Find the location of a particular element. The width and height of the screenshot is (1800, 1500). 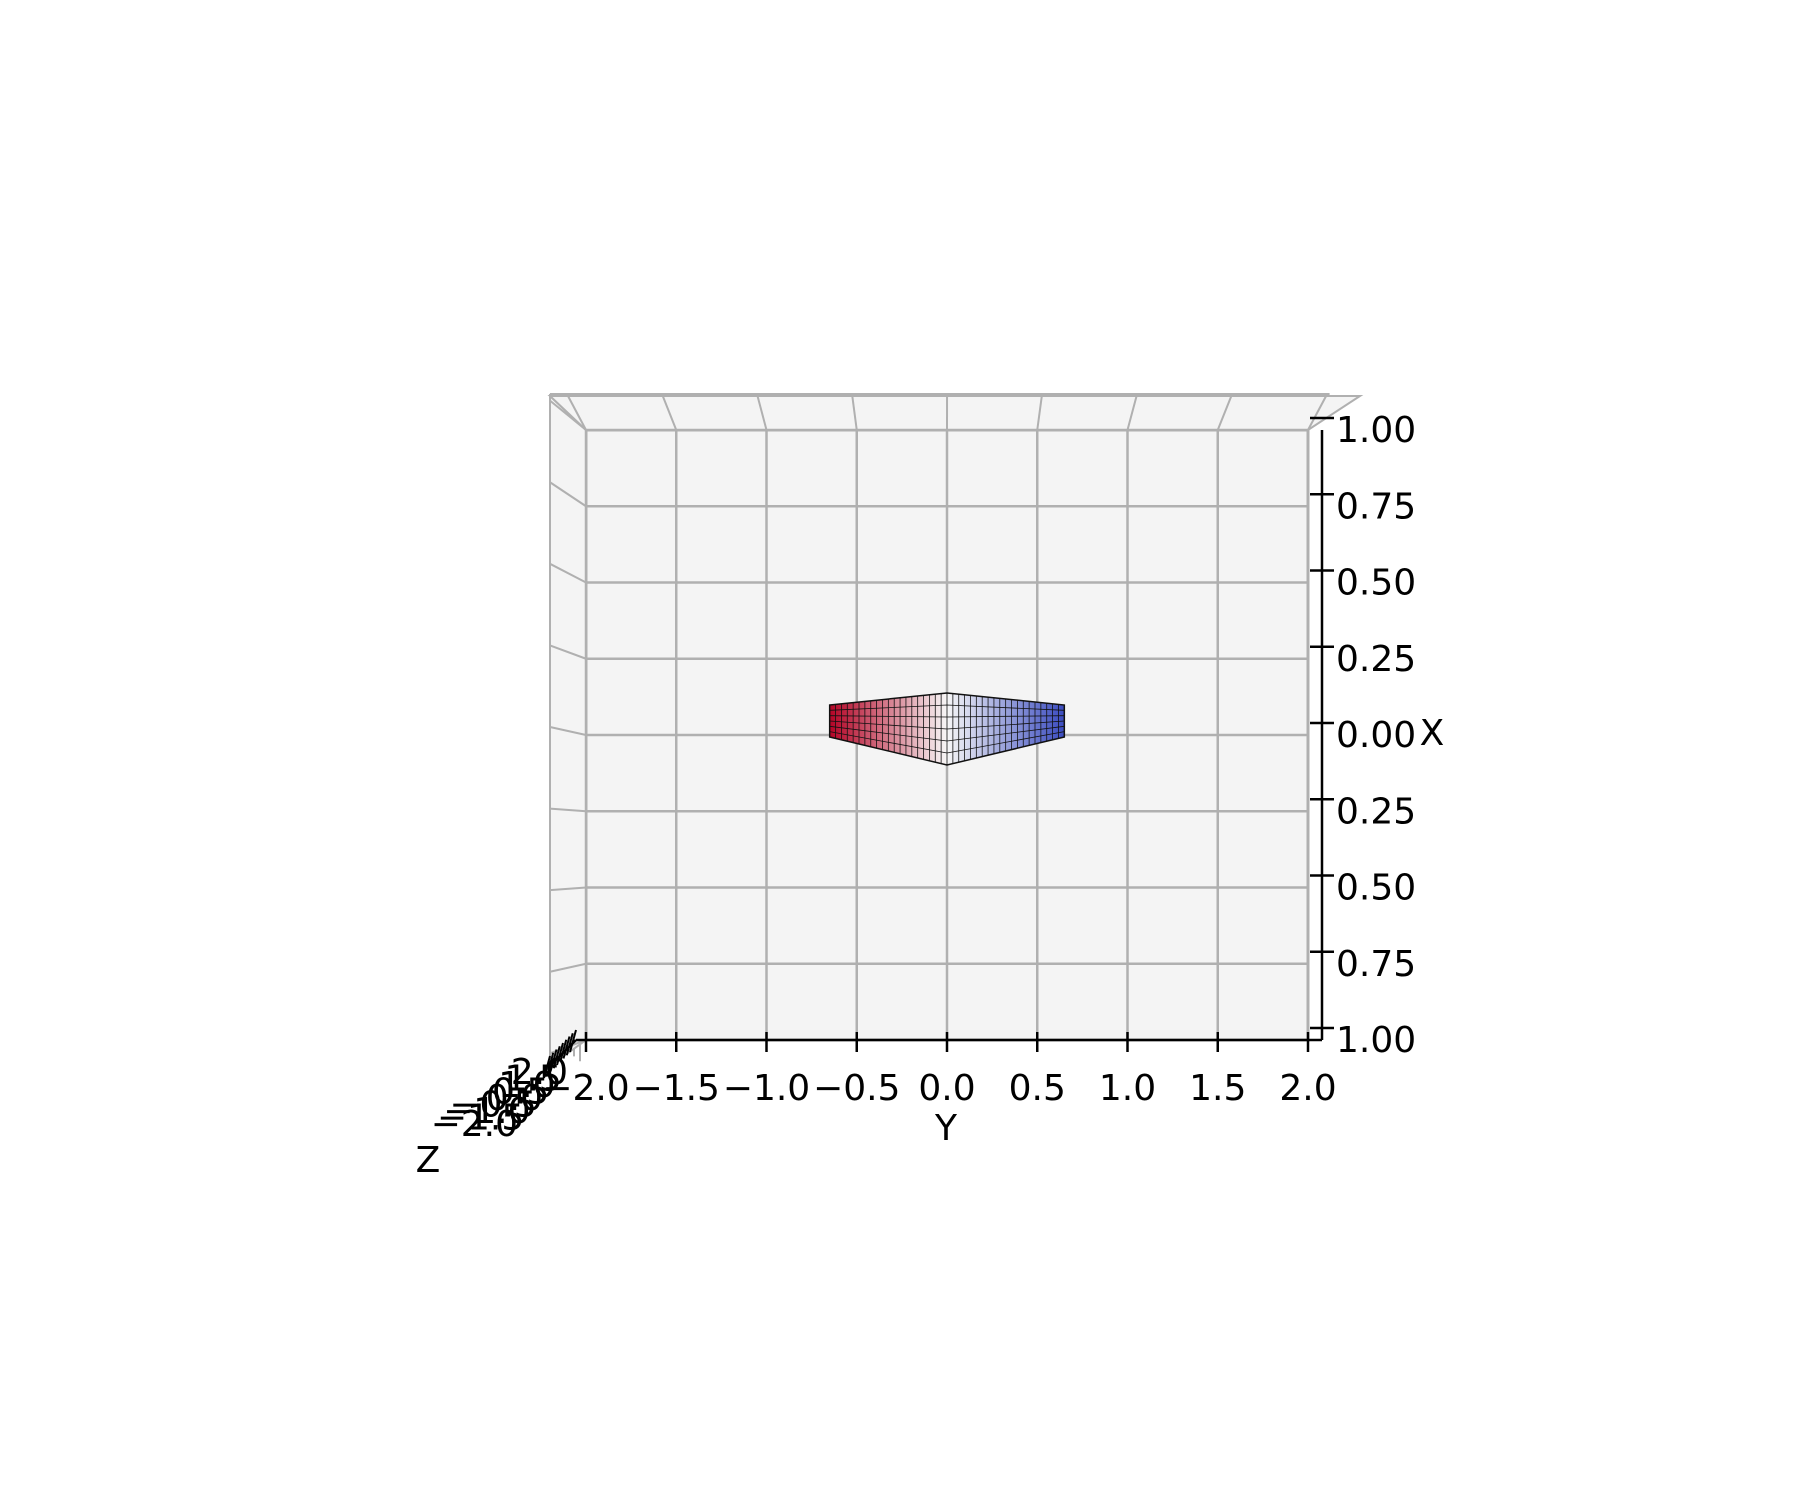

z-tick-label: −0.5 is located at coordinates (492, 1105).